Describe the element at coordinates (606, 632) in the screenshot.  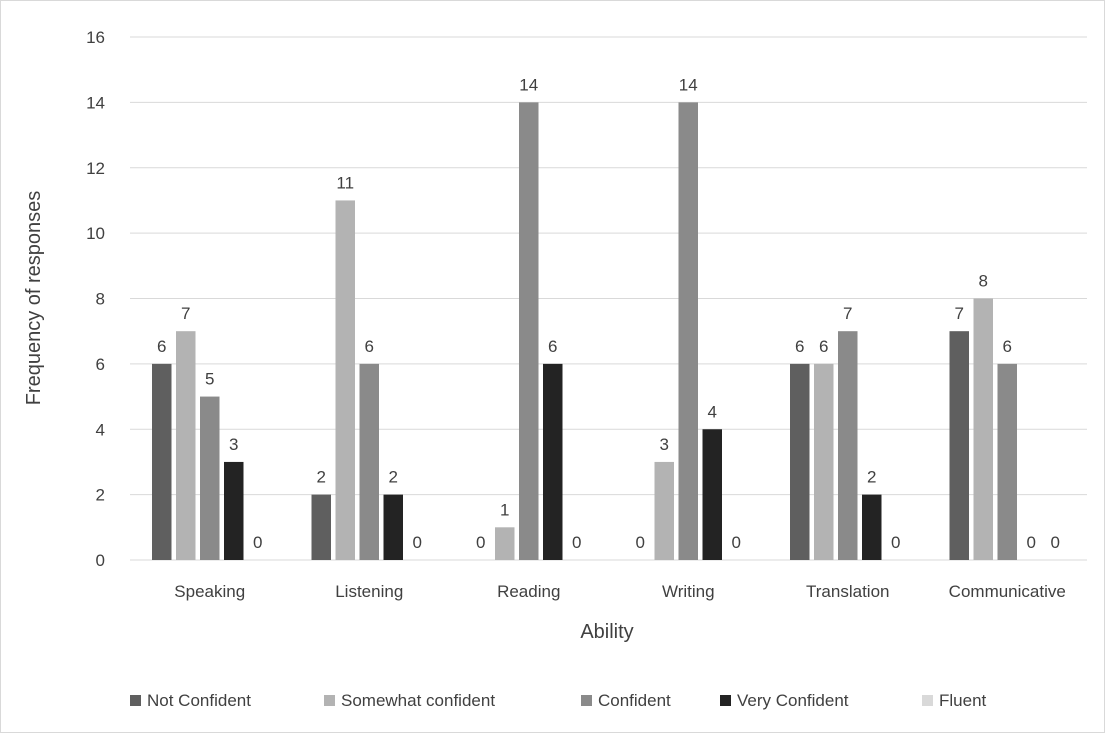
I see `x-axis-title: Ability` at that location.